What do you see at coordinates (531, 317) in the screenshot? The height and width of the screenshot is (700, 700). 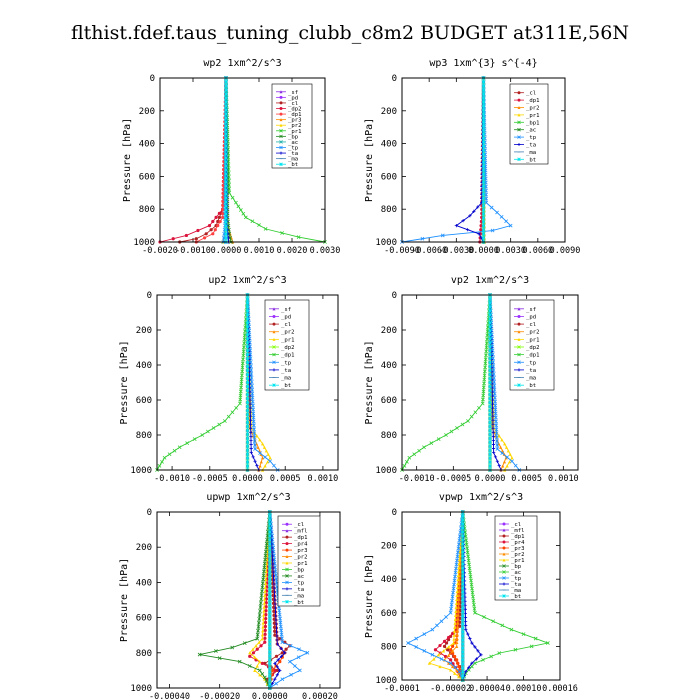 I see `legend-label: _pd` at bounding box center [531, 317].